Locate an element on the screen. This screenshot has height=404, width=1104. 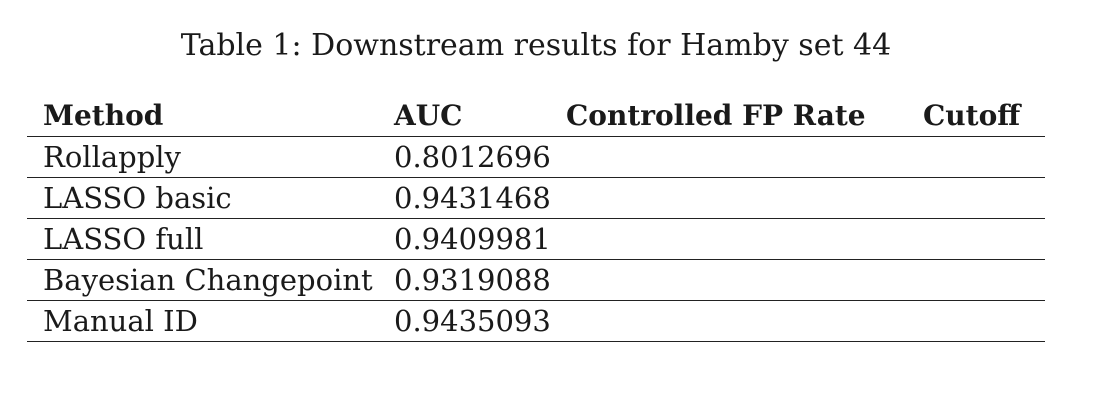
auc-cell: 0.9319088 is located at coordinates (472, 280).